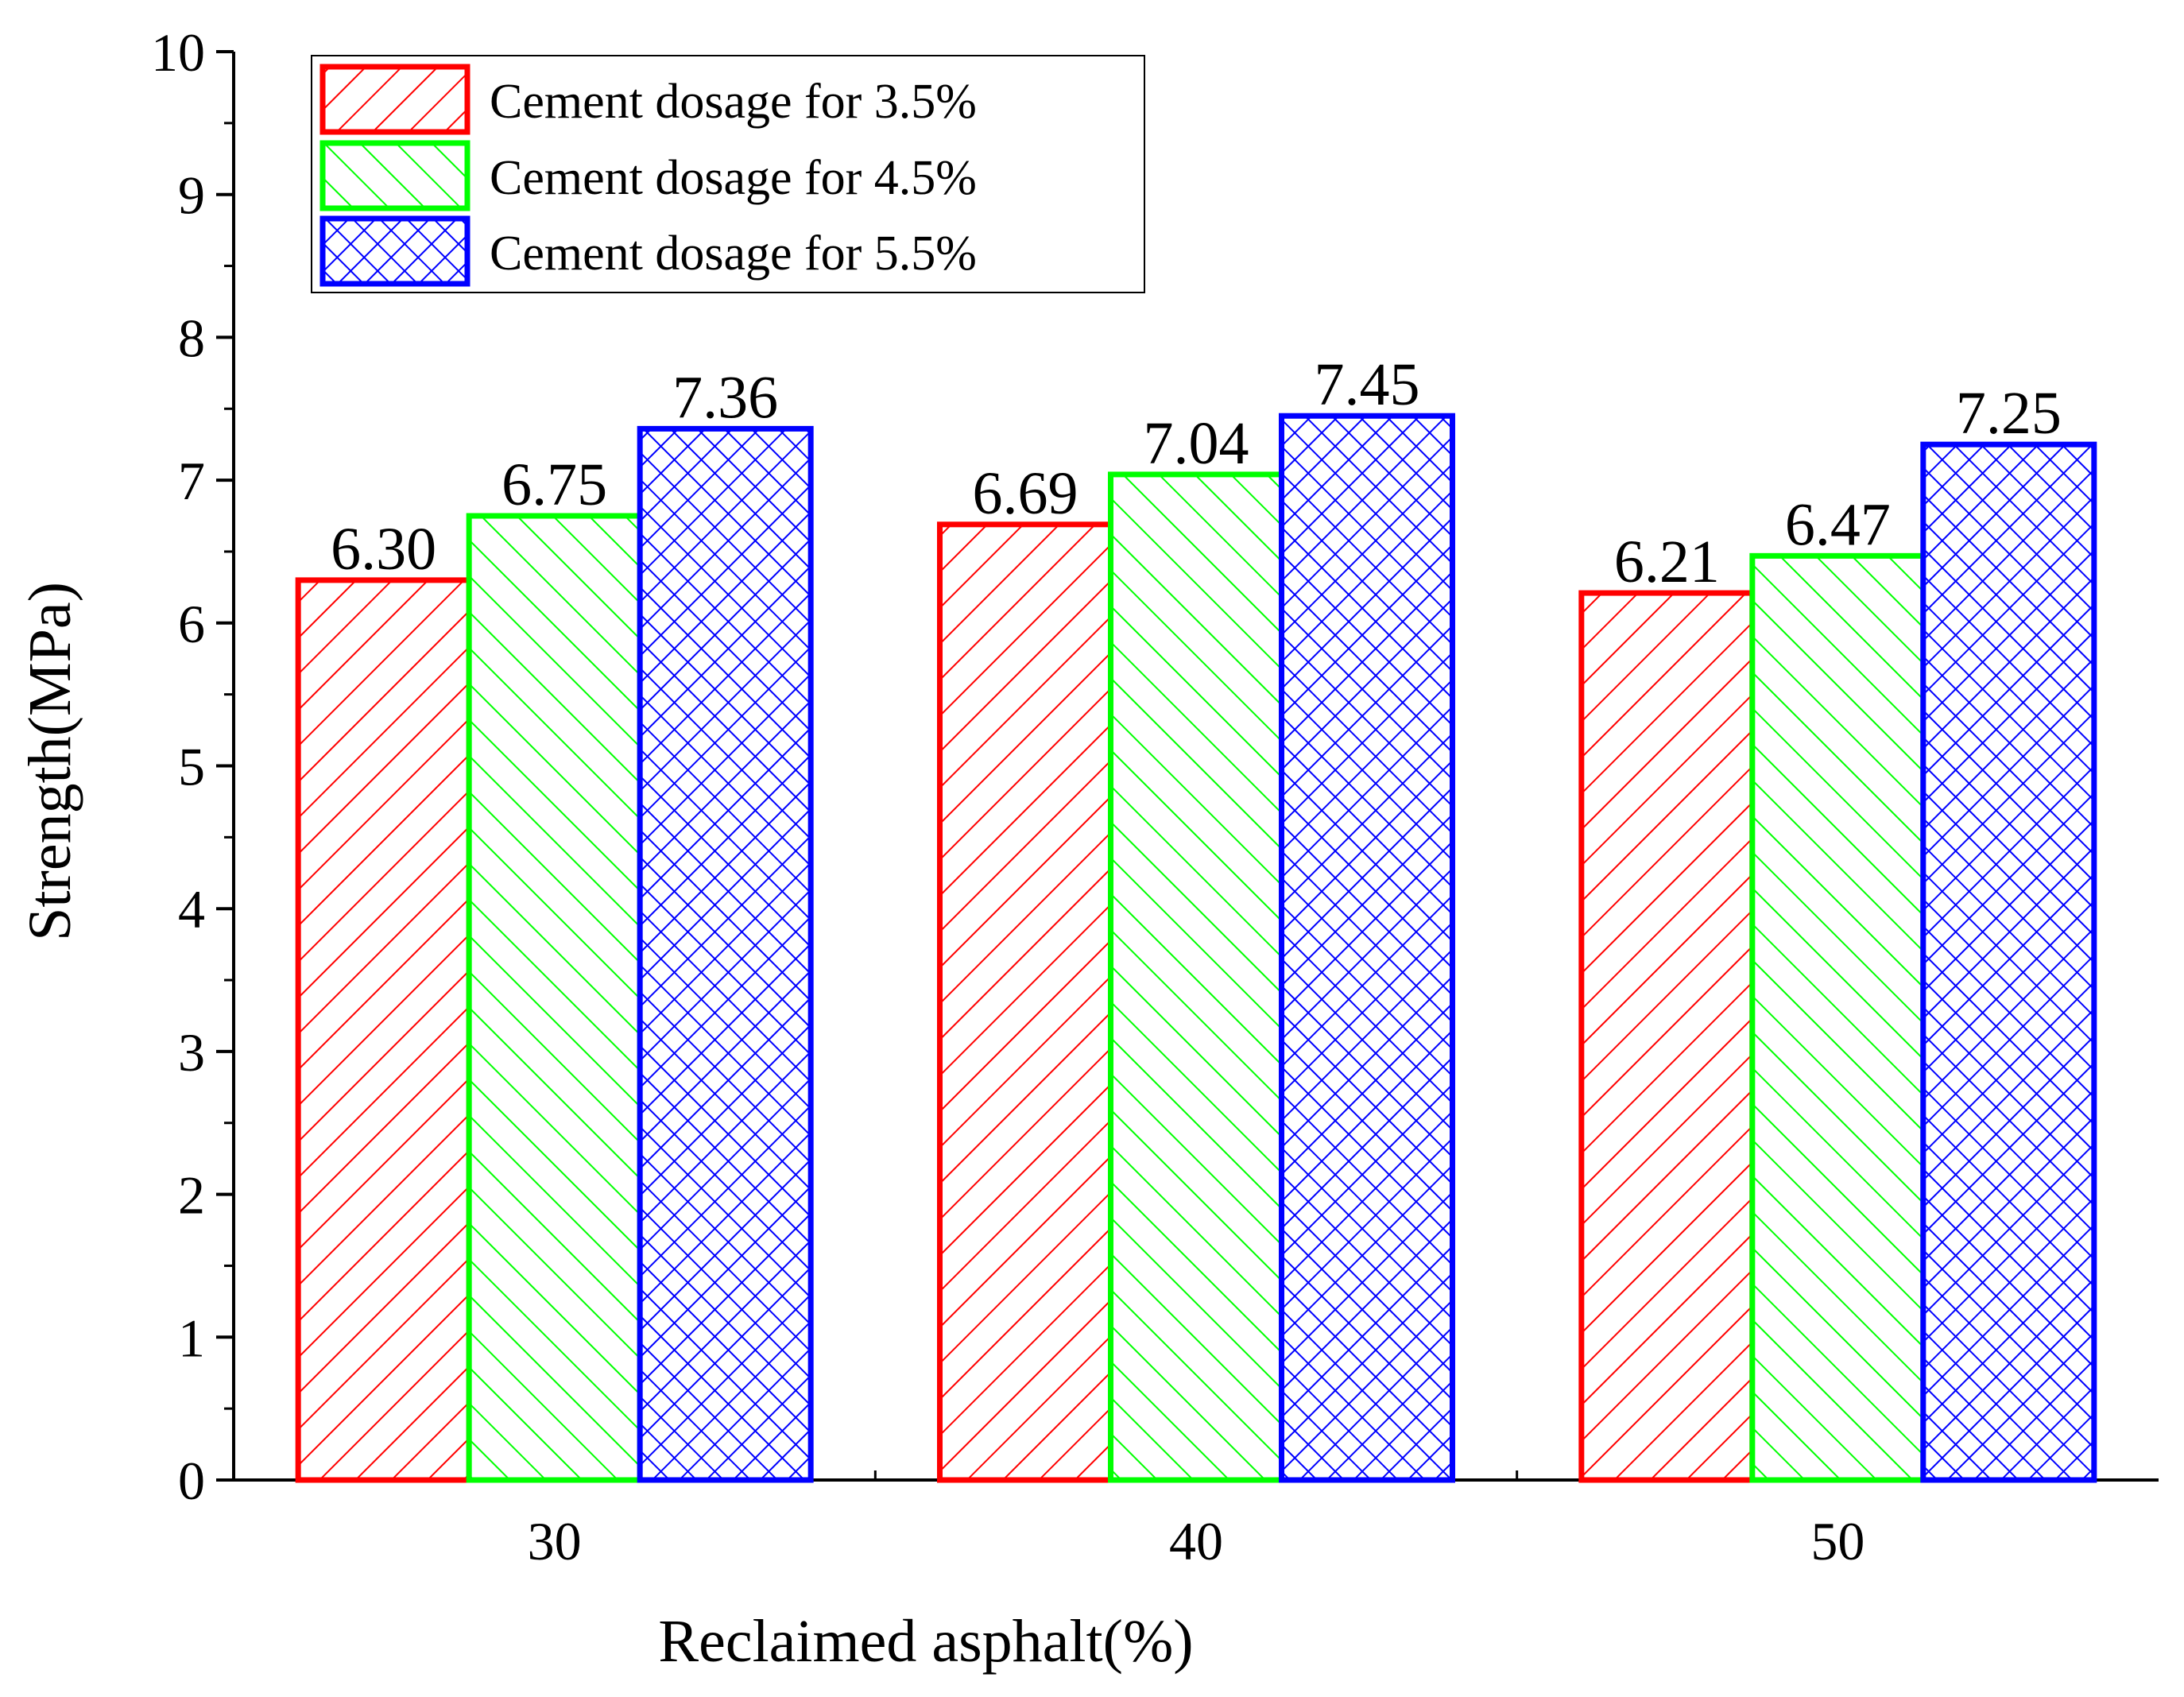  What do you see at coordinates (1837, 1541) in the screenshot?
I see `x-tick-label: 50` at bounding box center [1837, 1541].